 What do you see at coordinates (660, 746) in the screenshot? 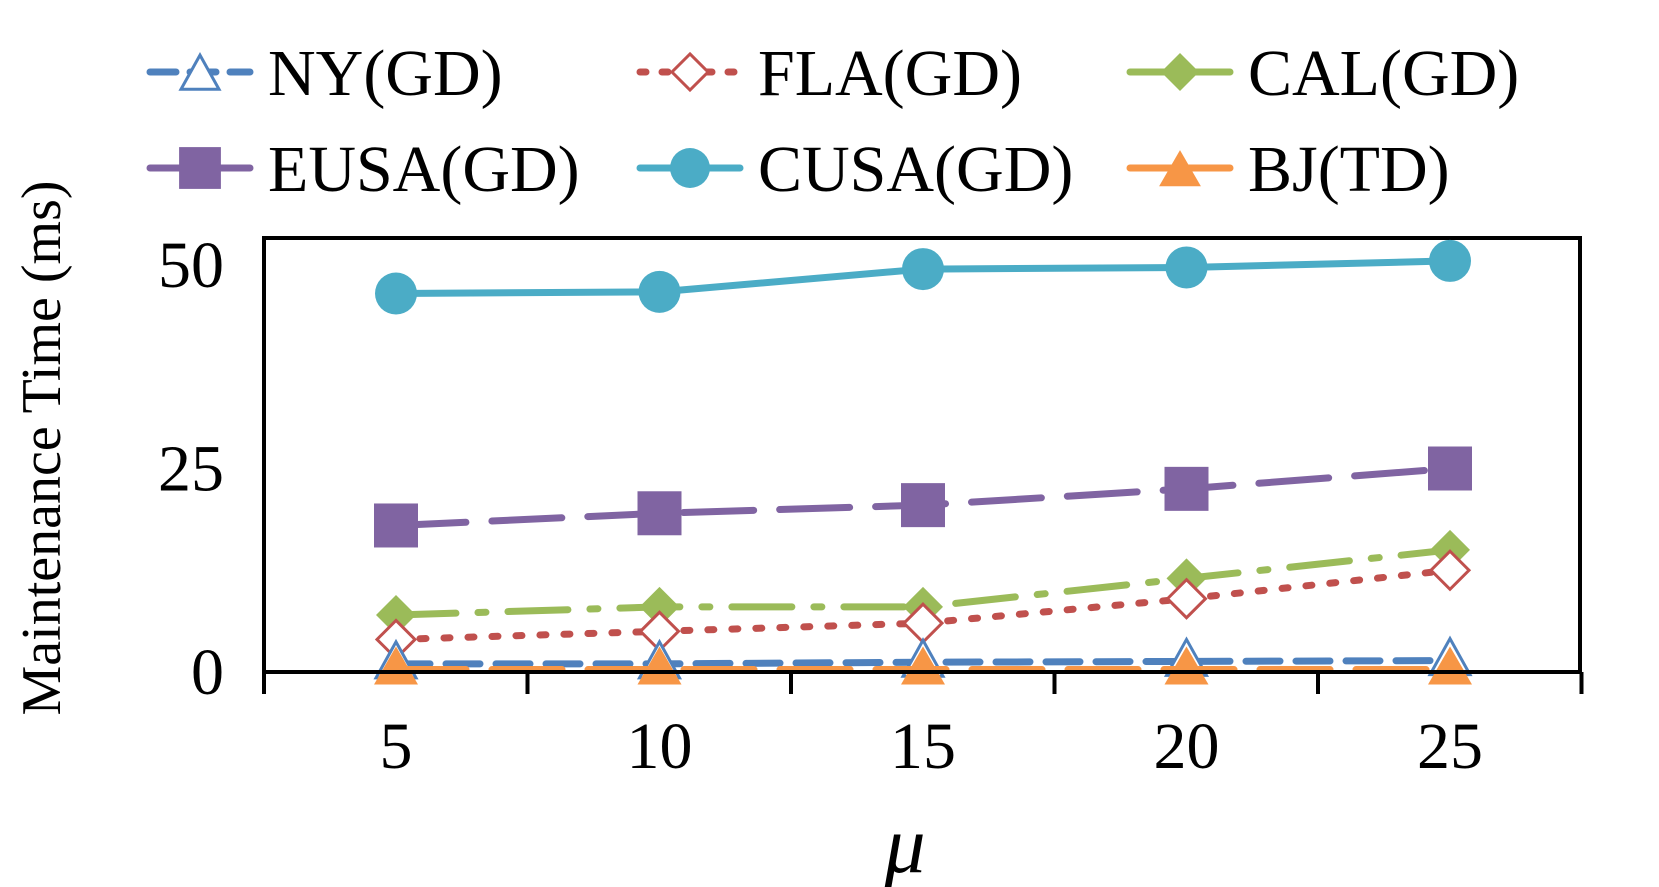
I see `x-tick-label: 10` at bounding box center [660, 746].